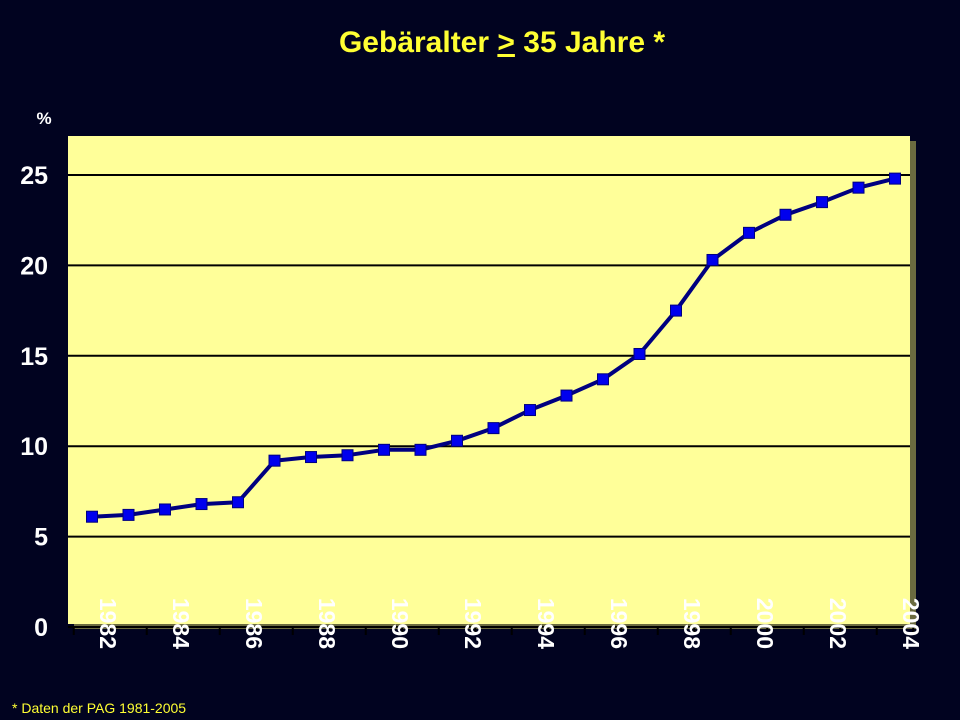 The image size is (960, 720). Describe the element at coordinates (254, 623) in the screenshot. I see `x-tick-label-1986: 1986` at that location.